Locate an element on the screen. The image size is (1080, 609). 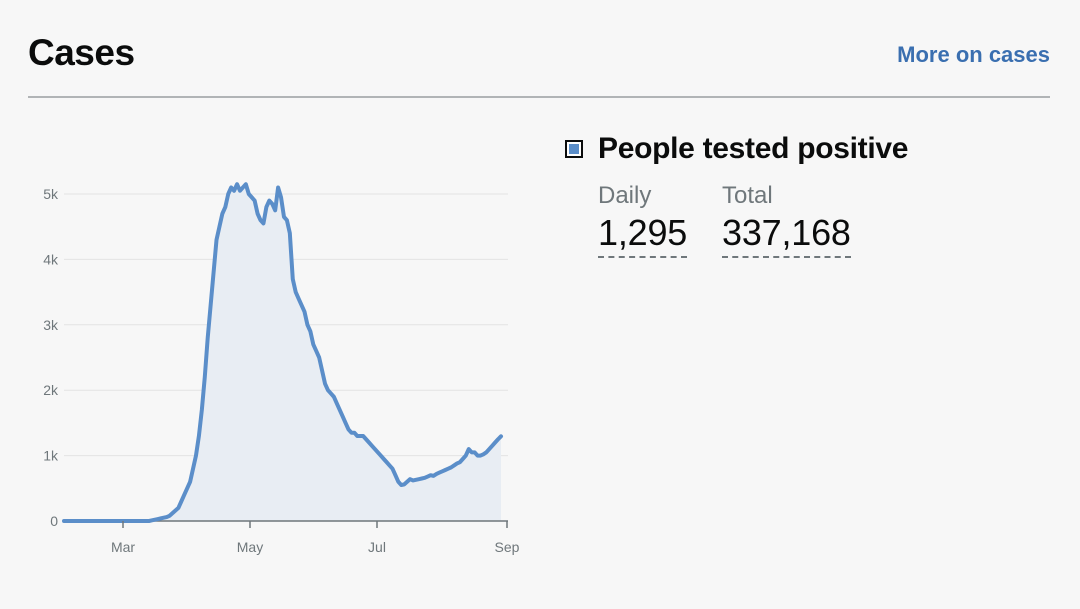
y-tick-label: 3k is located at coordinates (51, 325).